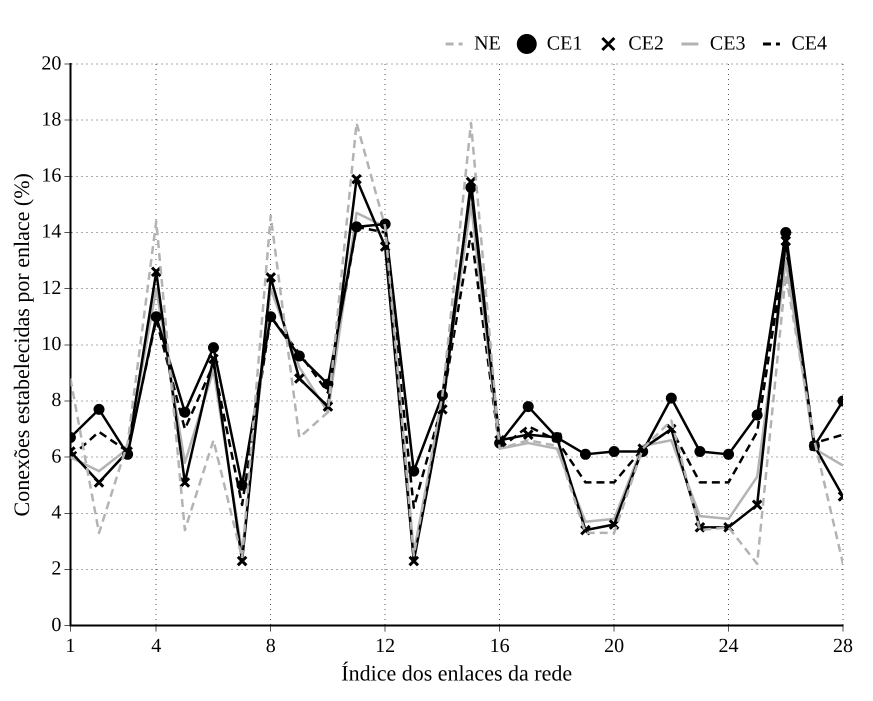  I want to click on y-tick-label: 6, so click(56, 456).